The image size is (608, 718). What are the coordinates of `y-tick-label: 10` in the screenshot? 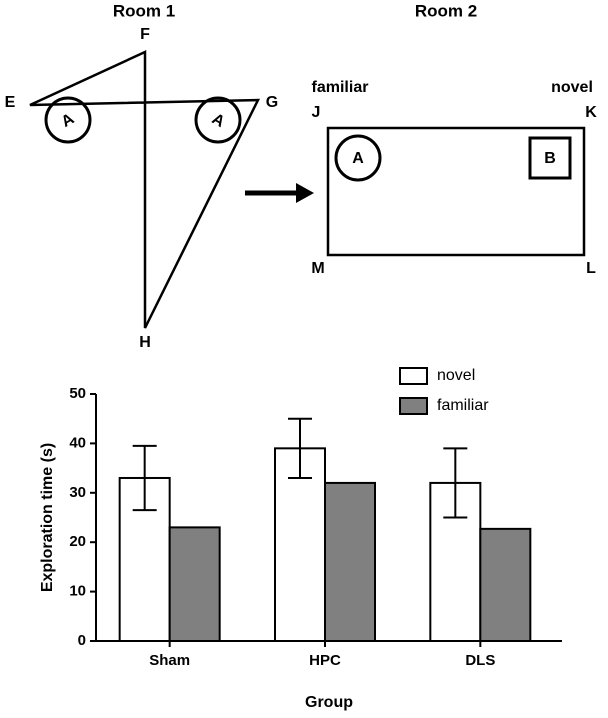 It's located at (77, 591).